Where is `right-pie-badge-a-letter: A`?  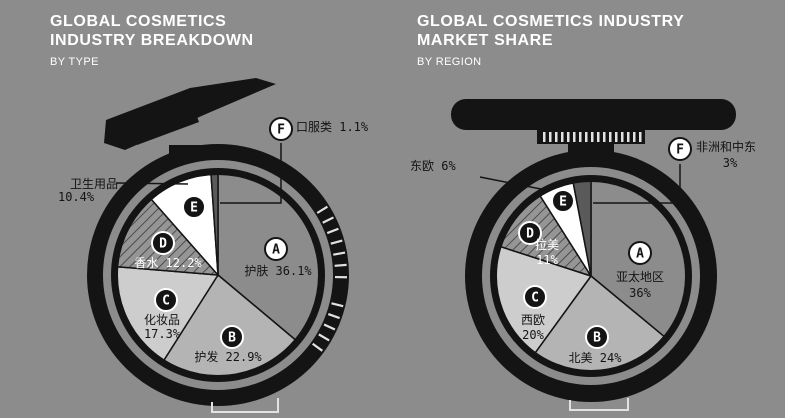 right-pie-badge-a-letter: A is located at coordinates (640, 254).